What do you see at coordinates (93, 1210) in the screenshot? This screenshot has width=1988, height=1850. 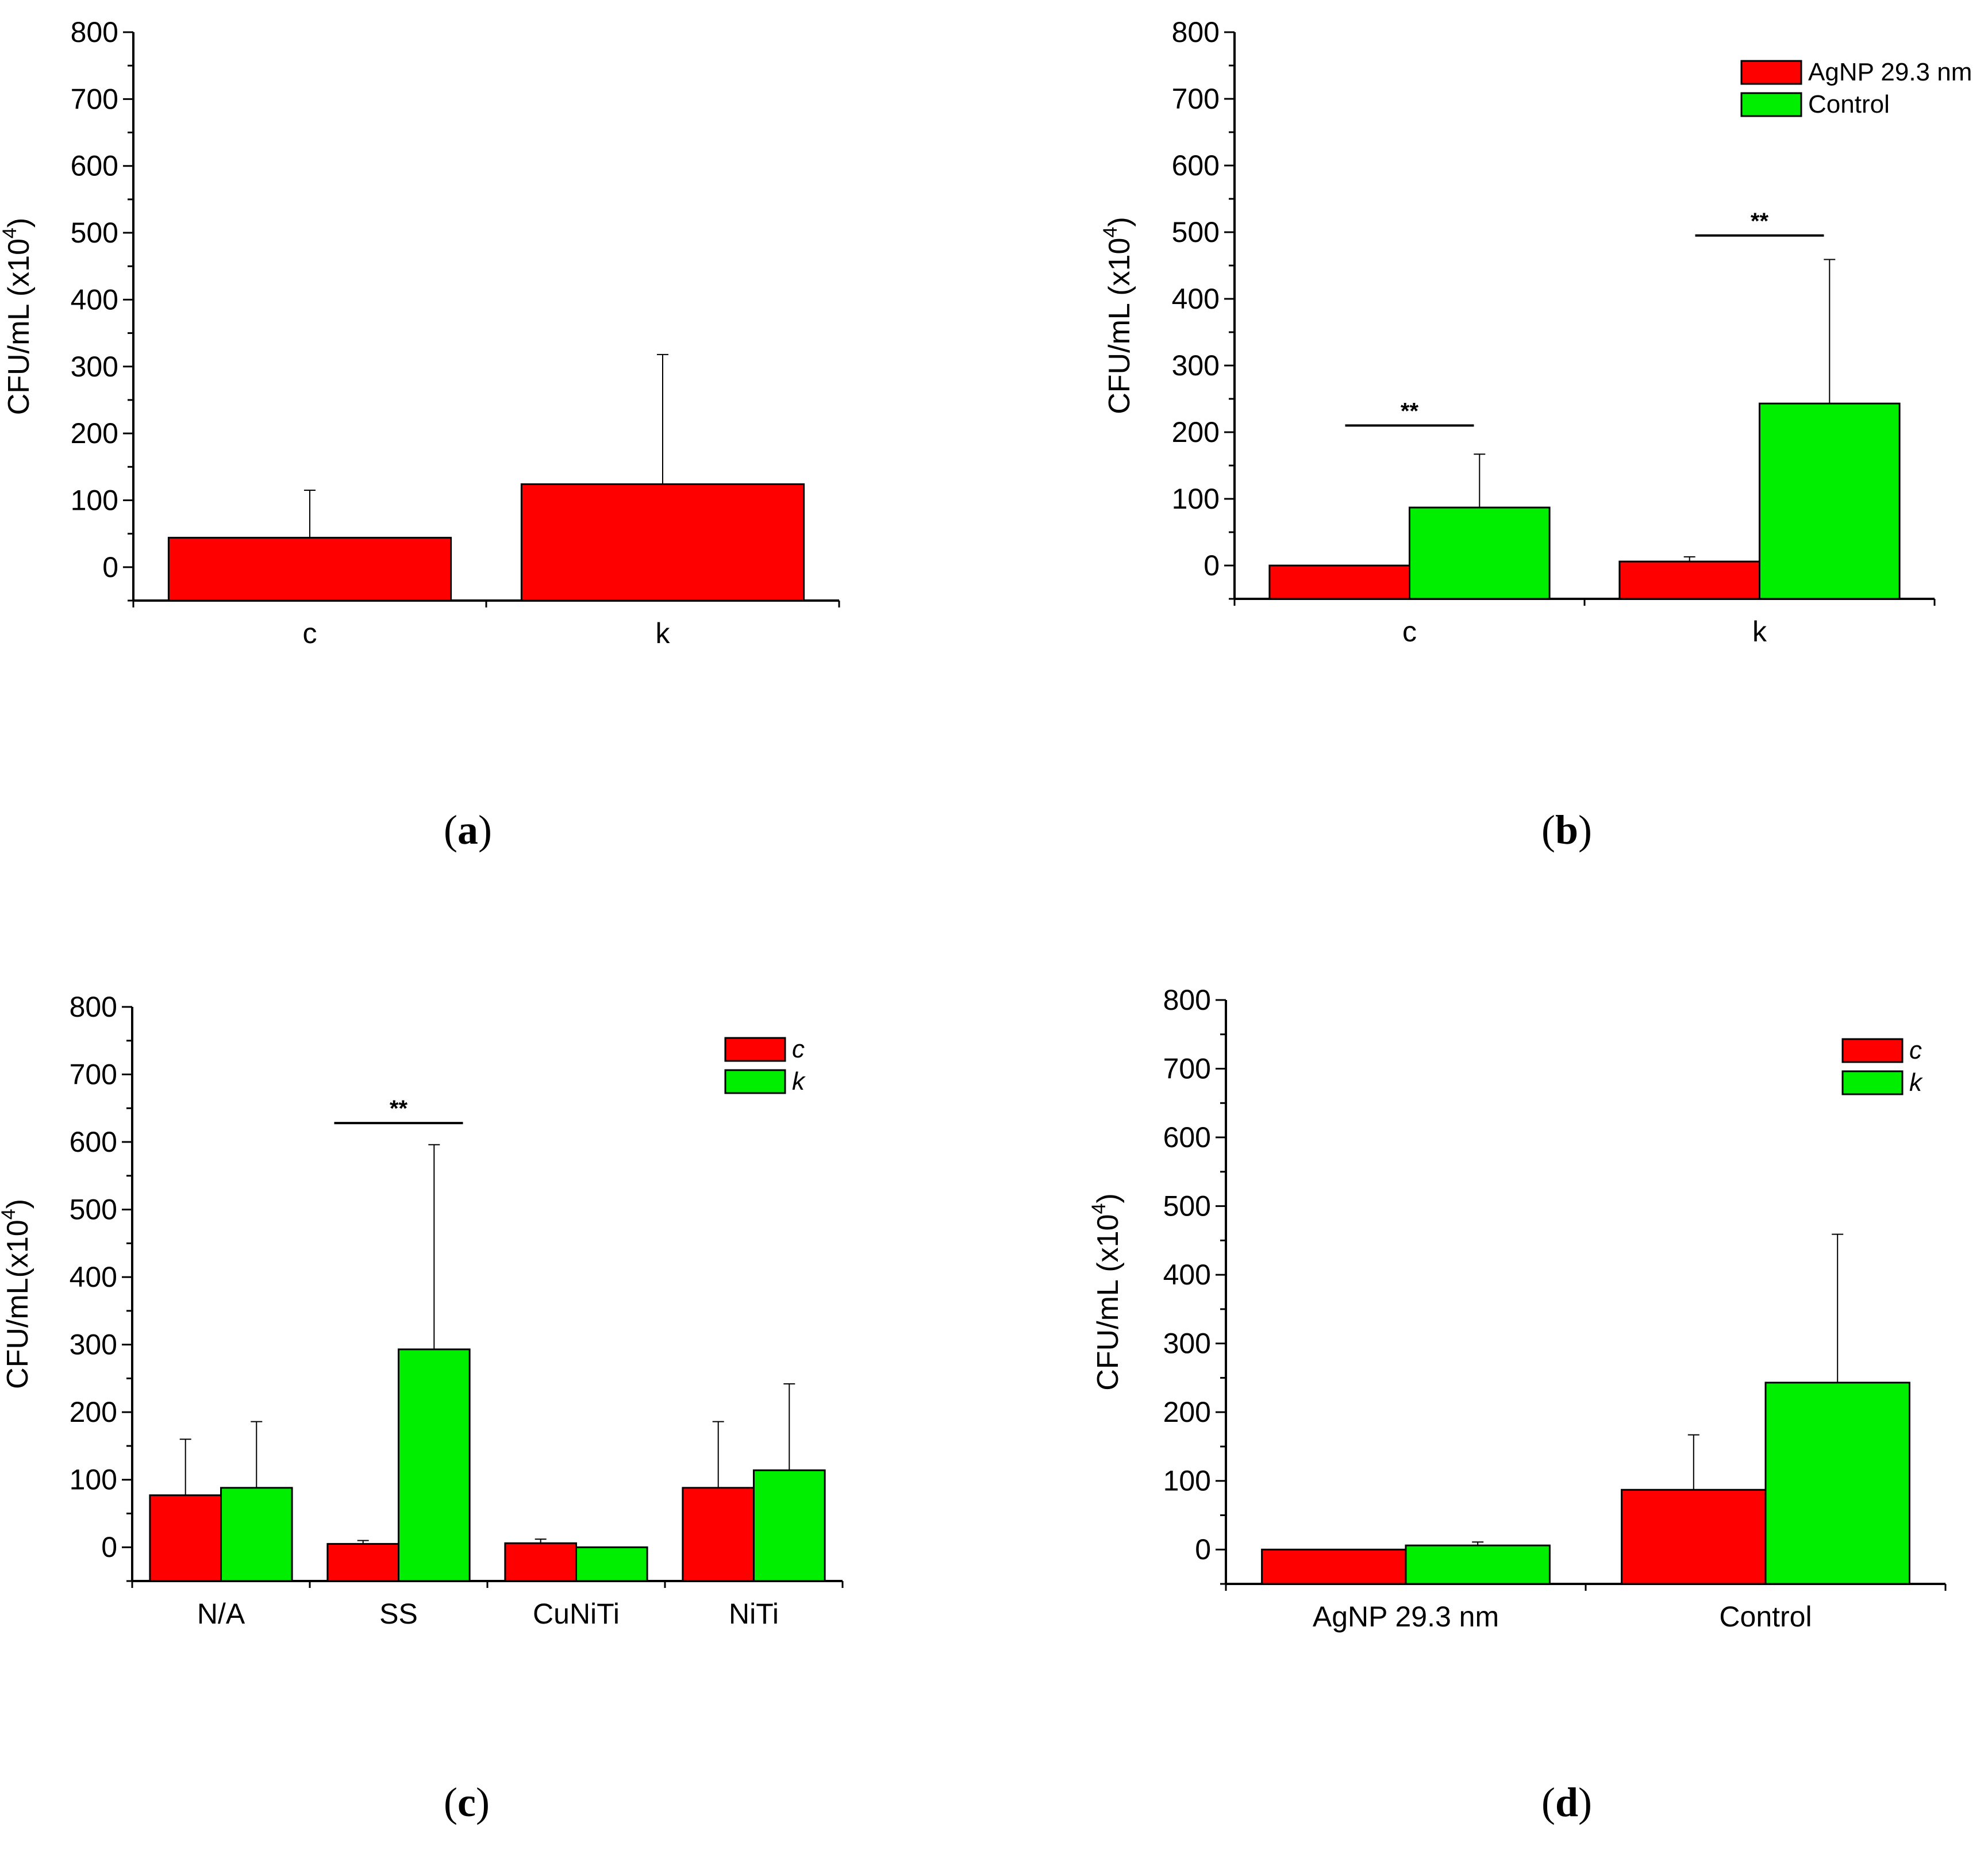 I see `y-tick-label-c: 500` at bounding box center [93, 1210].